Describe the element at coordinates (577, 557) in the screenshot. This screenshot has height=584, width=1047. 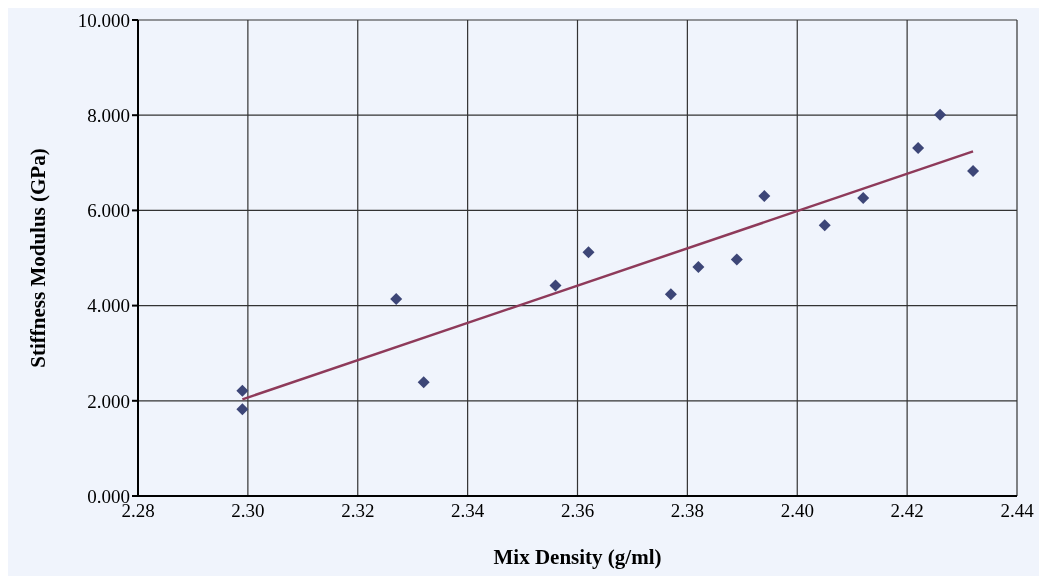
I see `x-axis-title: Mix Density (g/ml)` at that location.